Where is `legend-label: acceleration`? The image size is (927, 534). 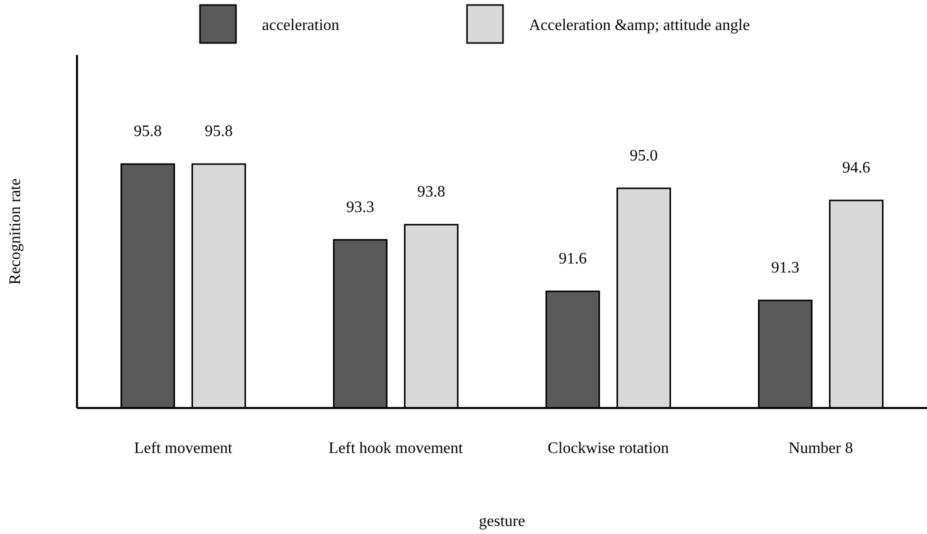
legend-label: acceleration is located at coordinates (301, 25).